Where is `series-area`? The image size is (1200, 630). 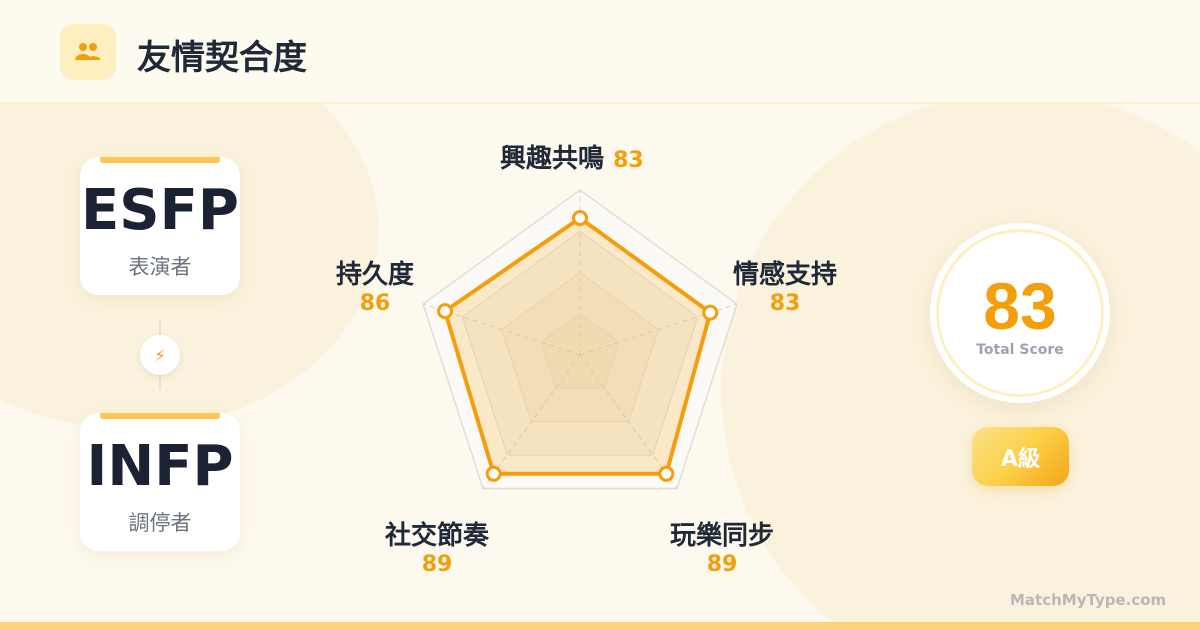
series-area is located at coordinates (578, 346).